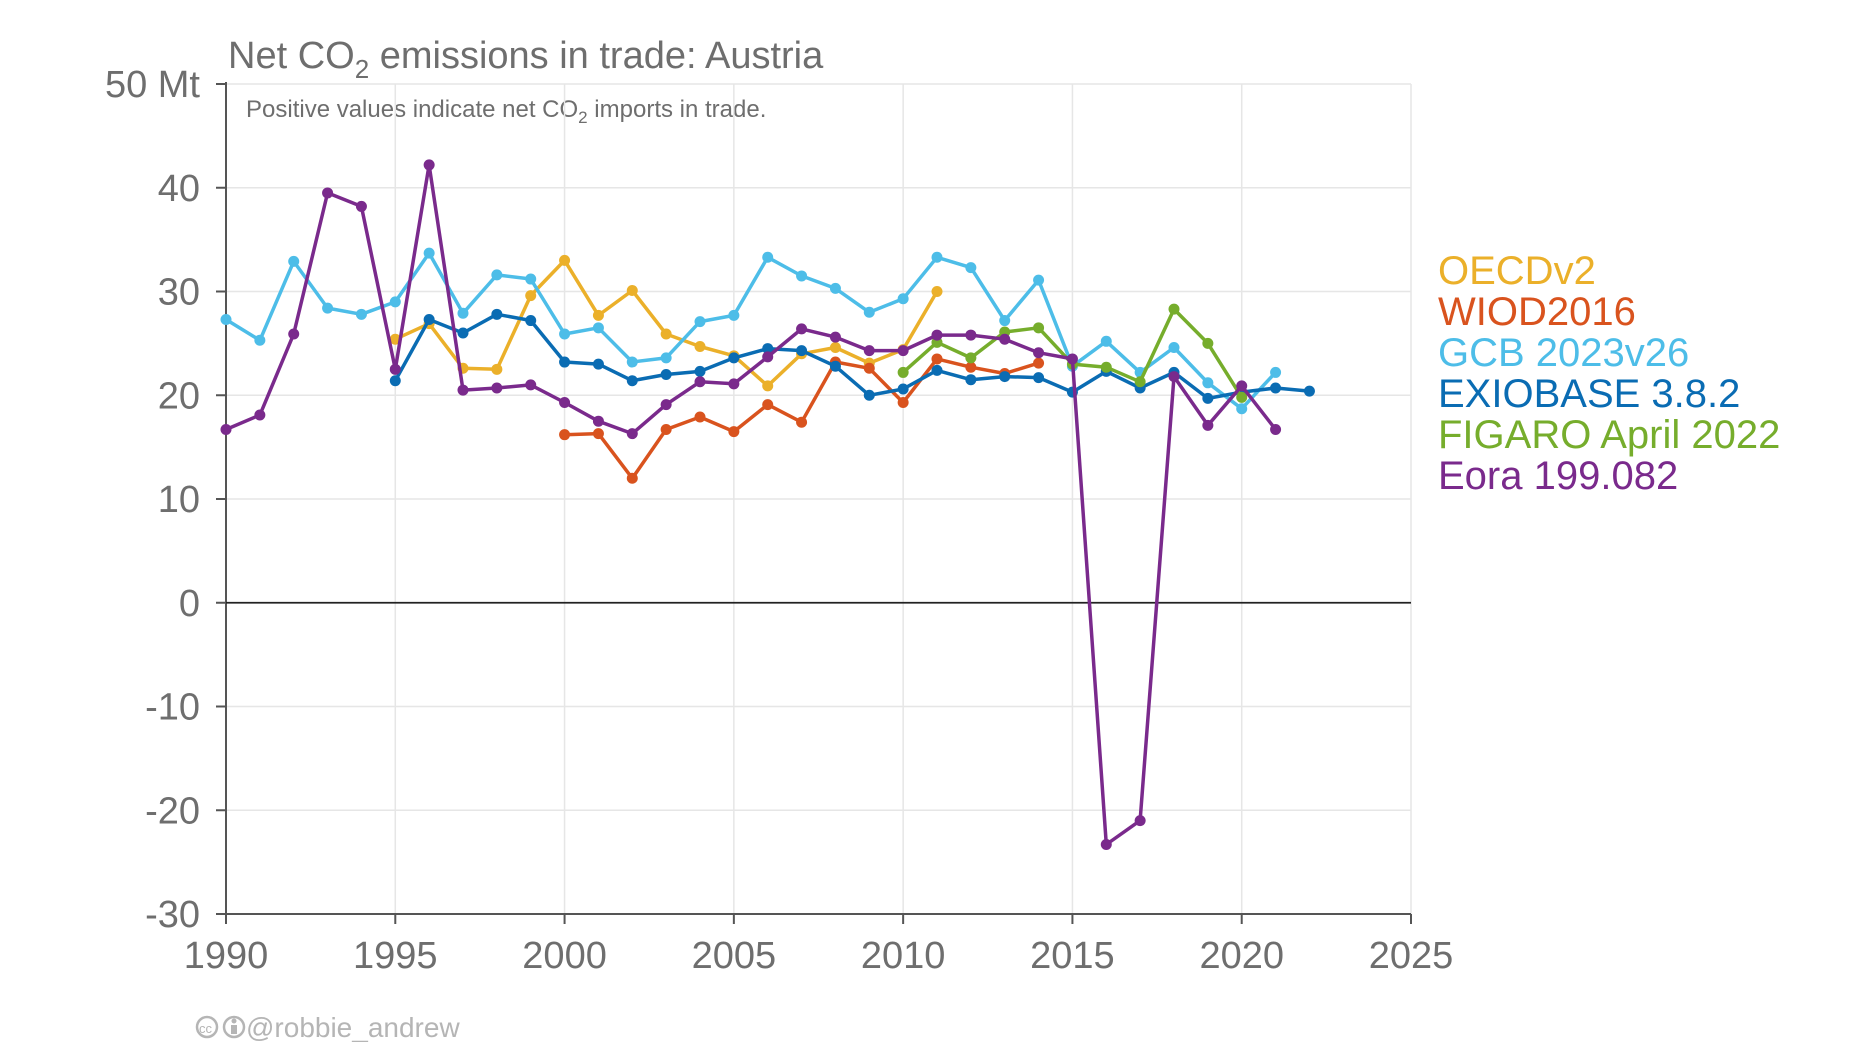  Describe the element at coordinates (179, 396) in the screenshot. I see `y-tick-label-5: 20` at that location.